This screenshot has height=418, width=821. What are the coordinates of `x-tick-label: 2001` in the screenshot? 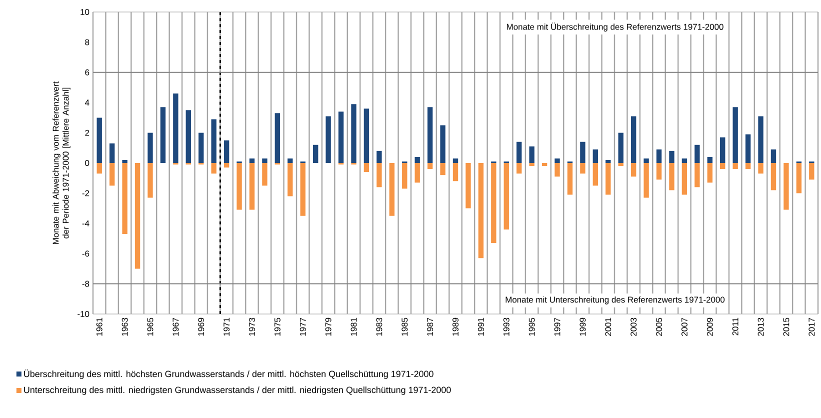 It's located at (608, 327).